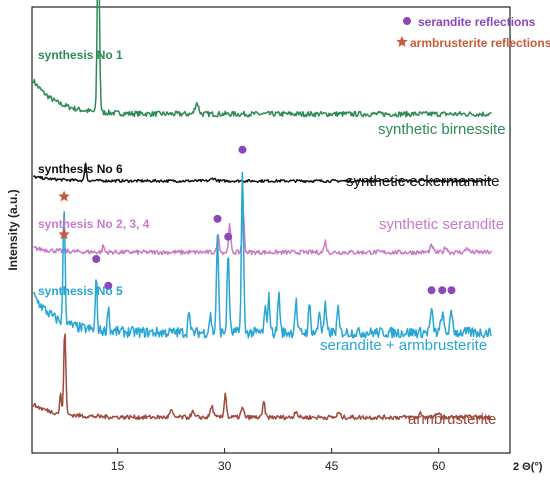  I want to click on series-name-label: synthetic birnessite, so click(442, 129).